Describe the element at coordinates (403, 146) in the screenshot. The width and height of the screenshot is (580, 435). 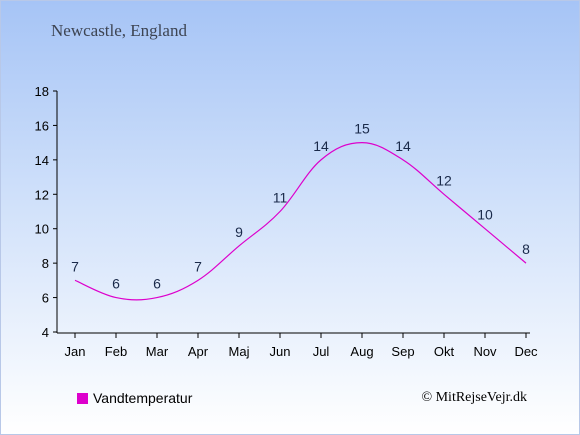
I see `data-label-sep: 14` at that location.